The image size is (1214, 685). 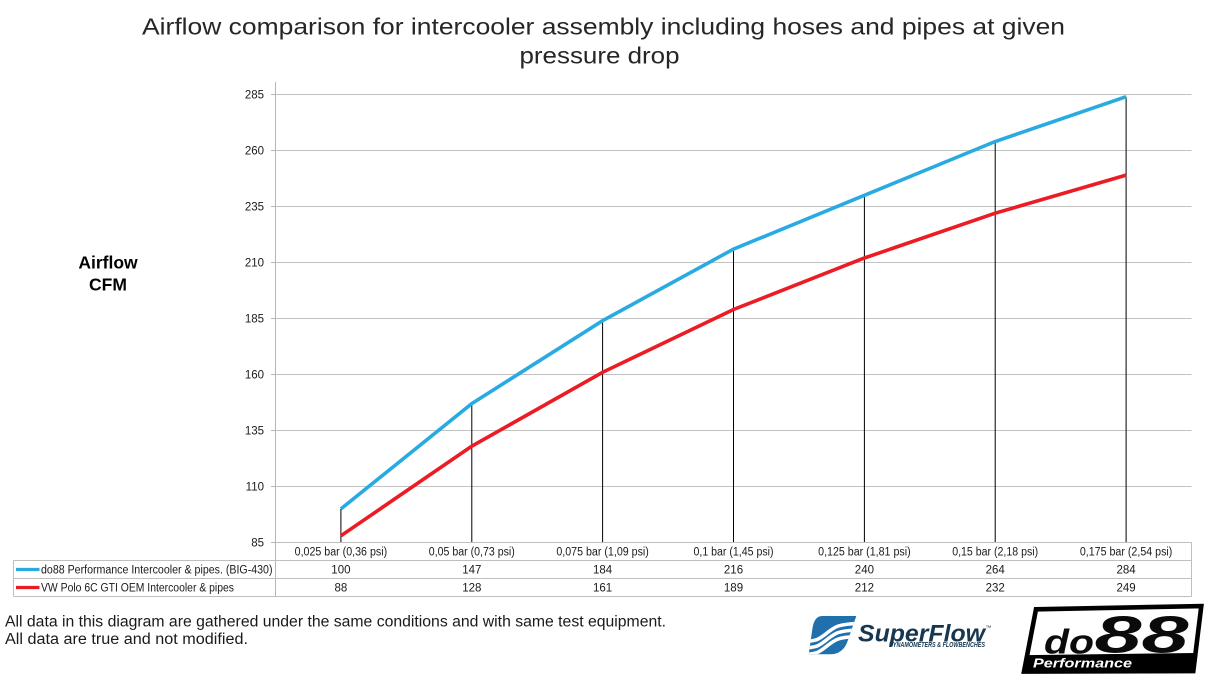 What do you see at coordinates (995, 553) in the screenshot?
I see `svg-text: 0,15 bar (2,18 psi)` at bounding box center [995, 553].